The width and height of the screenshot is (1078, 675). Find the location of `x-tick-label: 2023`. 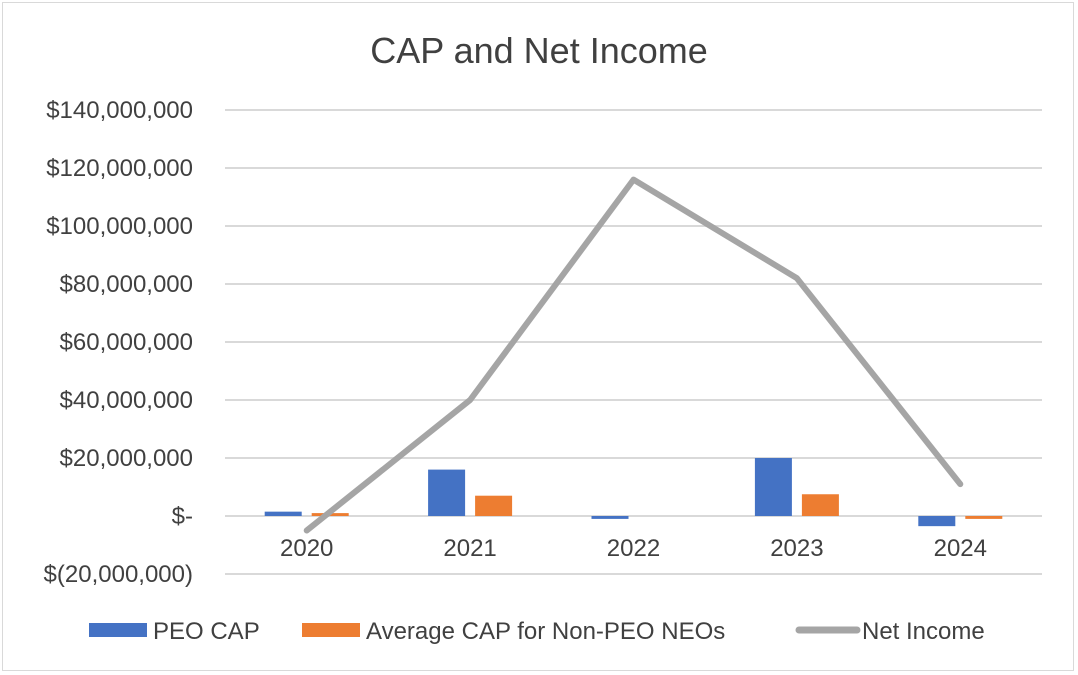

x-tick-label: 2023 is located at coordinates (796, 548).